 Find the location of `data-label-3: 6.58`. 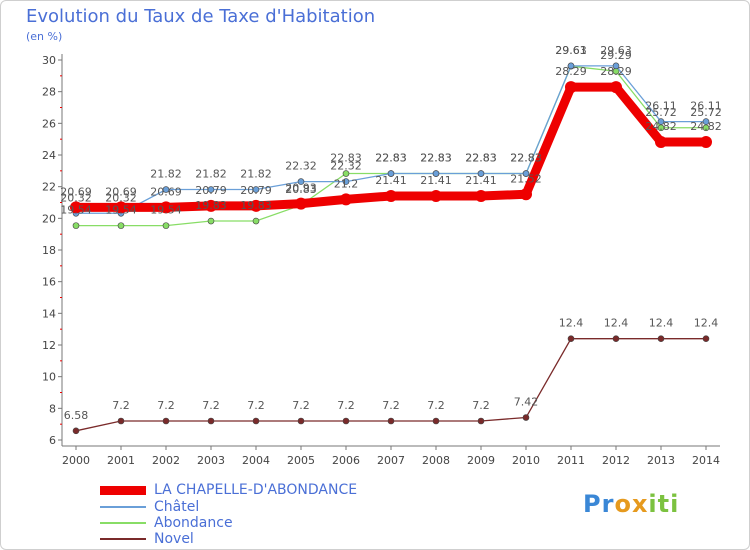

data-label-3: 6.58 is located at coordinates (76, 415).